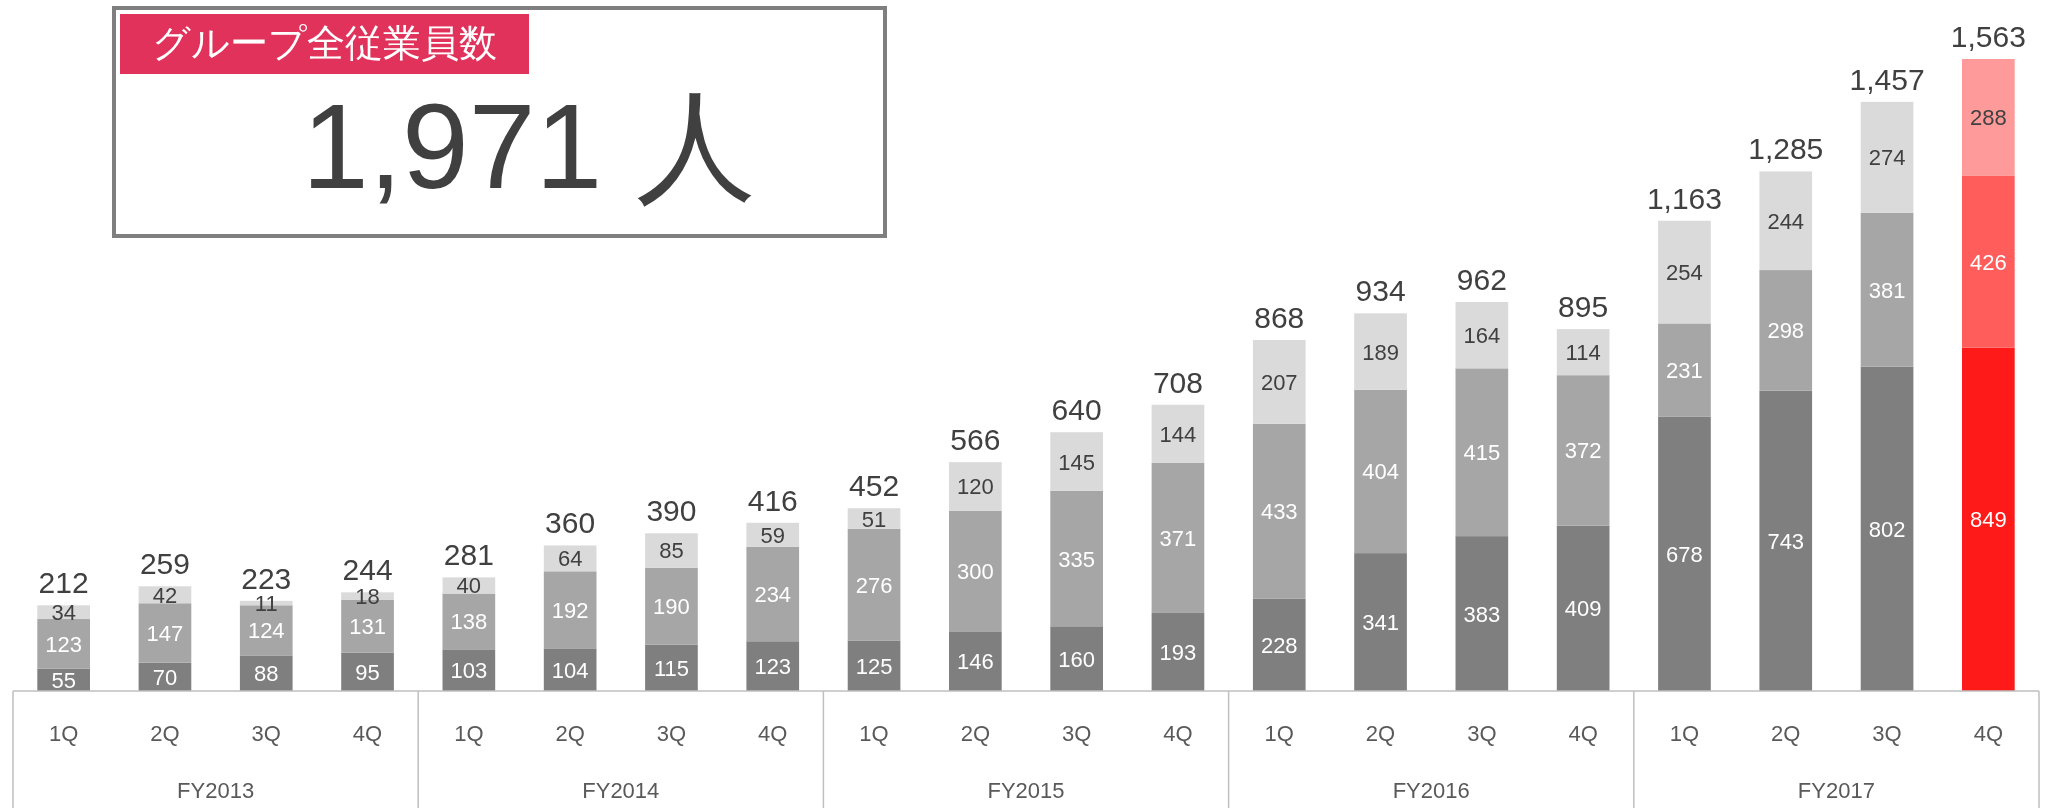  I want to click on data-label: 193, so click(1178, 652).